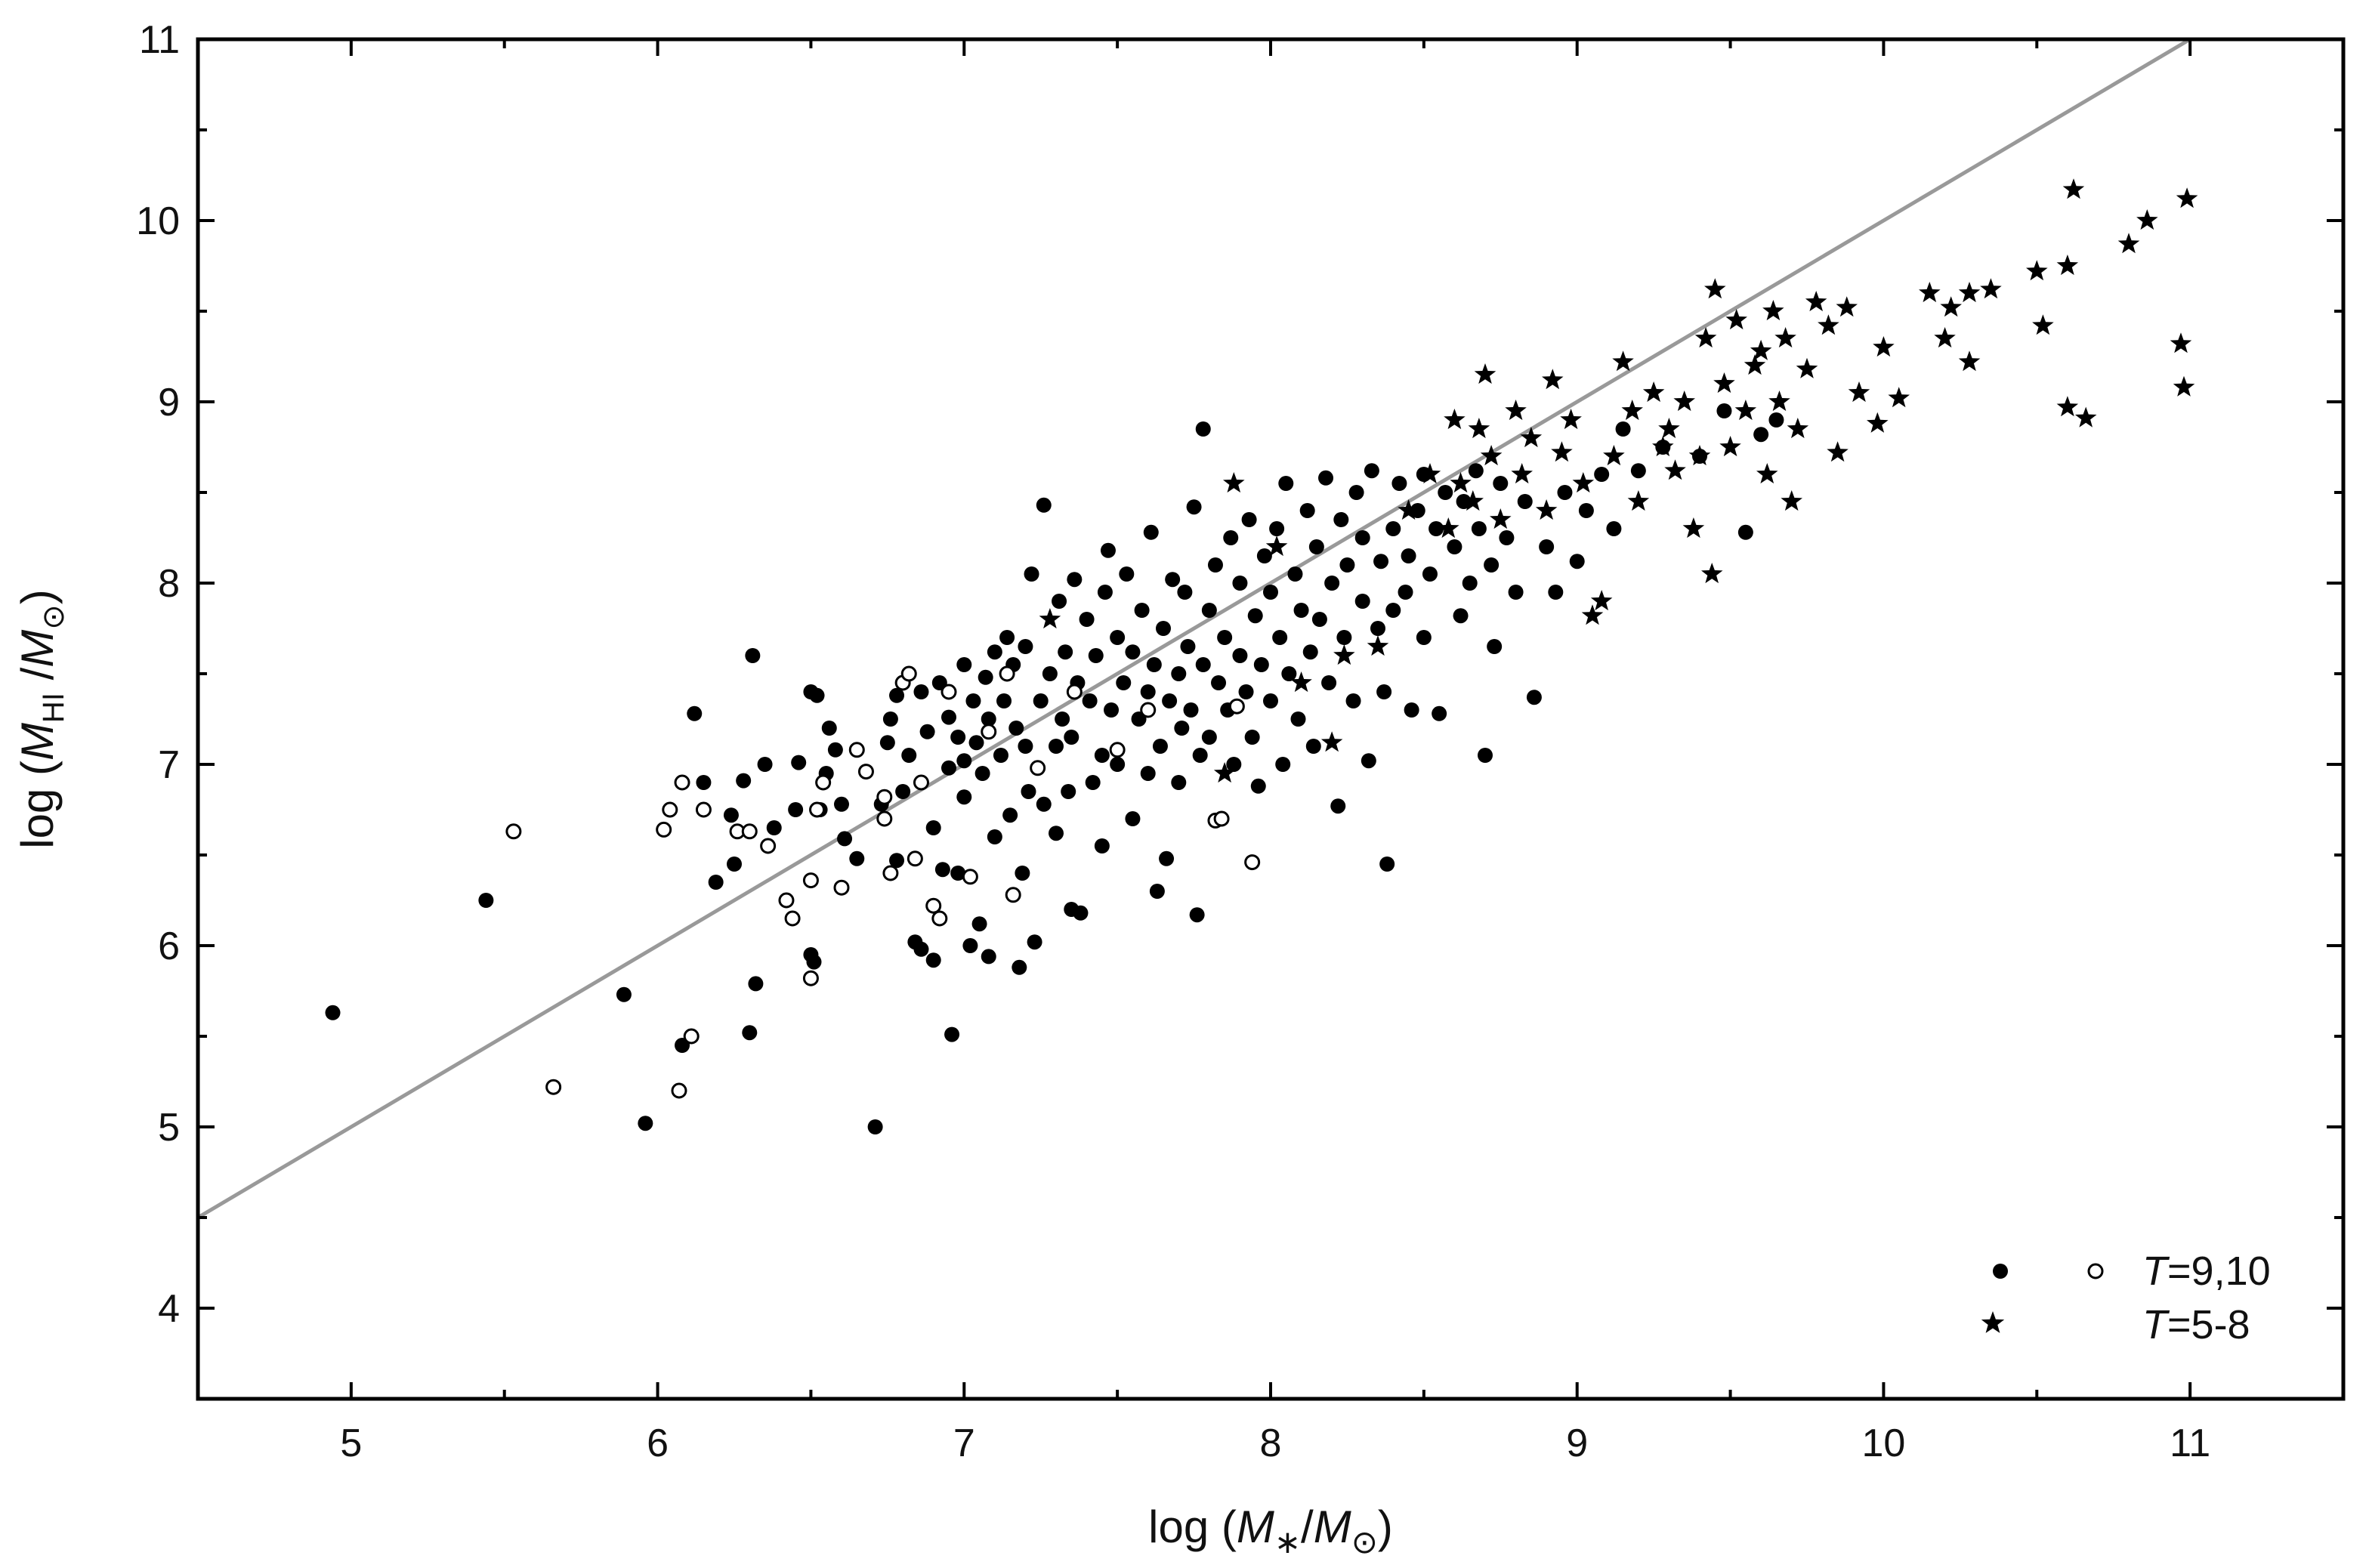  What do you see at coordinates (37, 596) in the screenshot?
I see `y-axis-label-suffix: )` at bounding box center [37, 596].